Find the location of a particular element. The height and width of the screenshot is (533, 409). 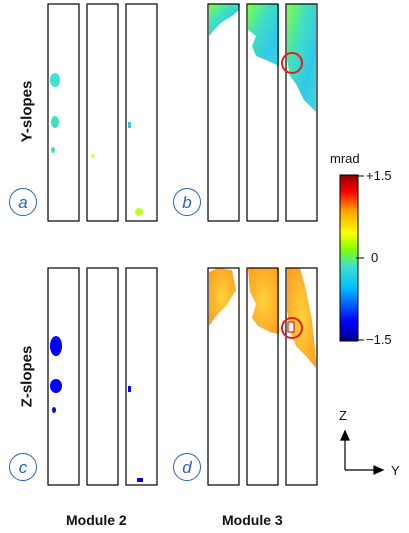

highlight-circle-d is located at coordinates (292, 328).